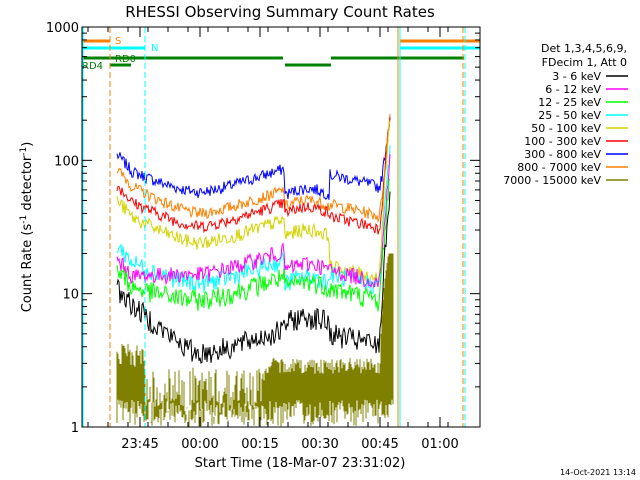 The height and width of the screenshot is (480, 640). I want to click on legend-entry-label: 6 - 12 keV, so click(573, 89).